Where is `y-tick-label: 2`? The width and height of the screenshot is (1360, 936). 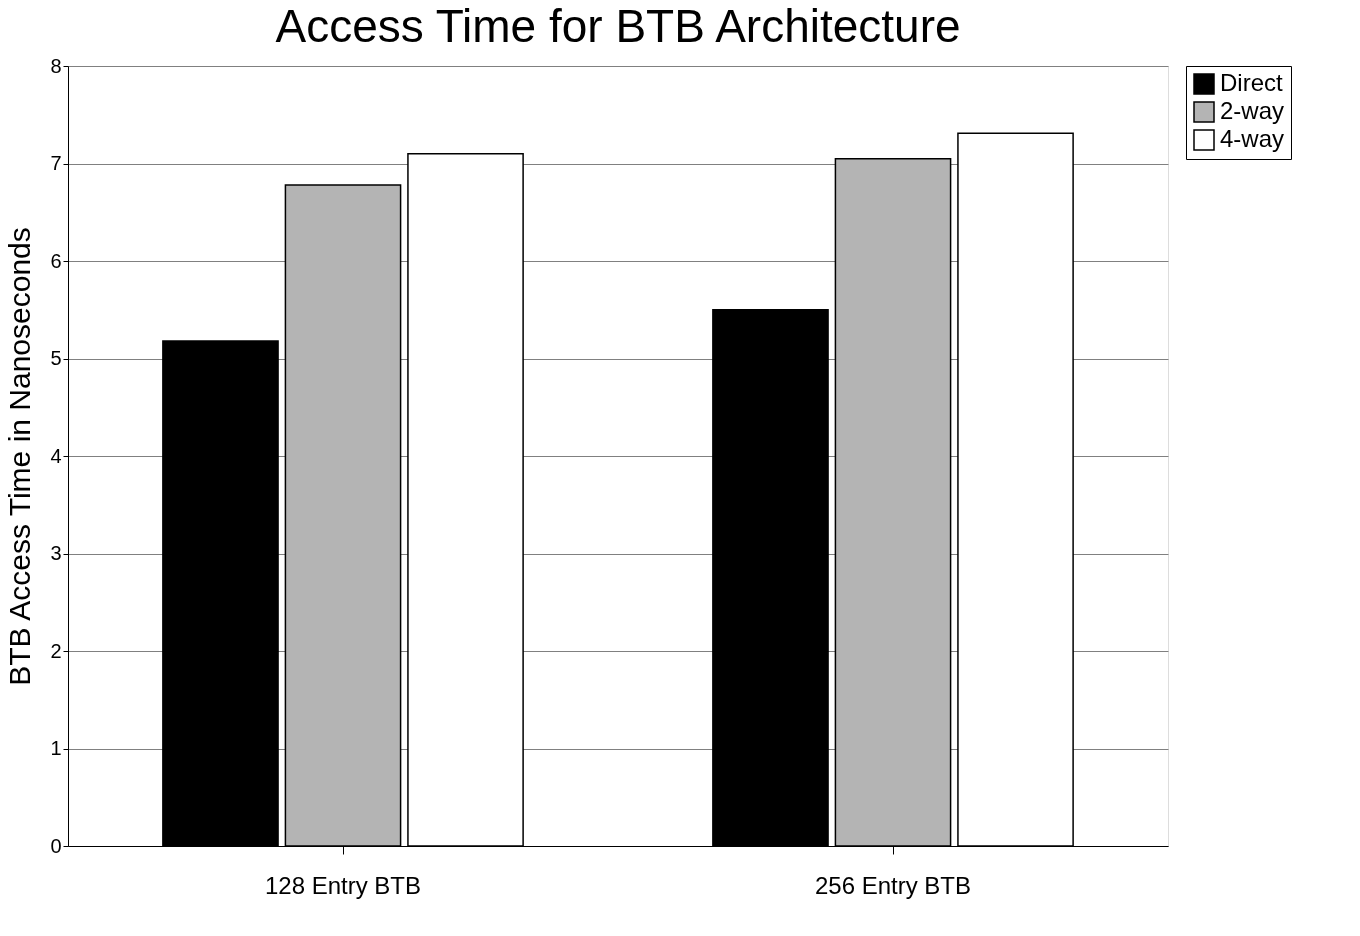
y-tick-label: 2 is located at coordinates (56, 650).